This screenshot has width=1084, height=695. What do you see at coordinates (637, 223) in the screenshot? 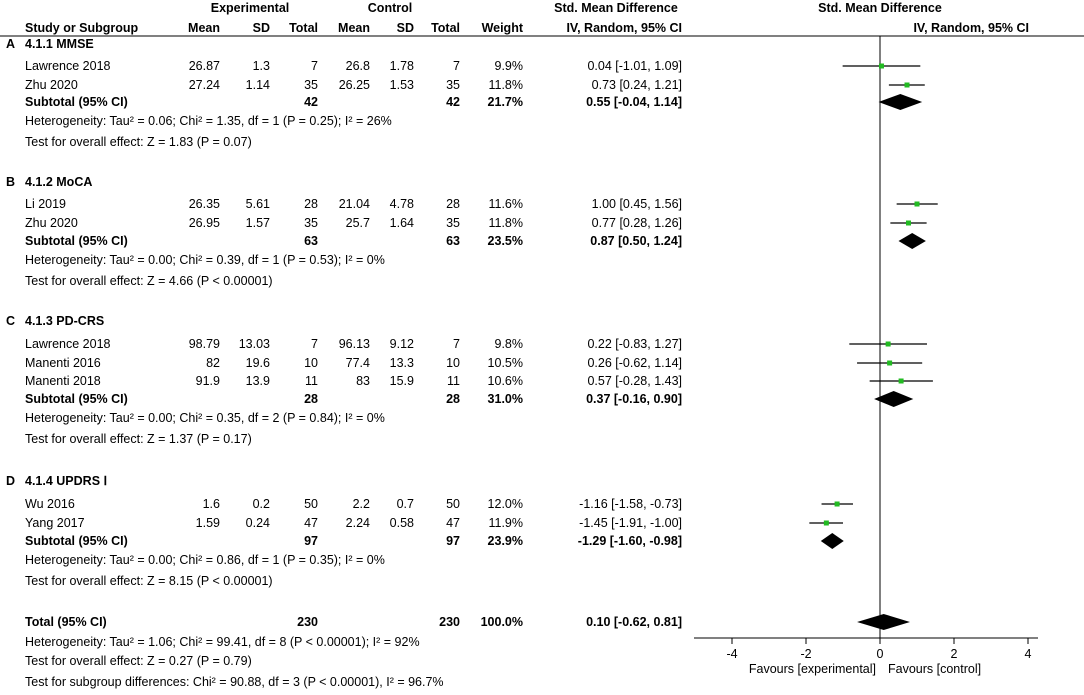
I see `study-ci: 0.77 [0.28, 1.26]` at bounding box center [637, 223].